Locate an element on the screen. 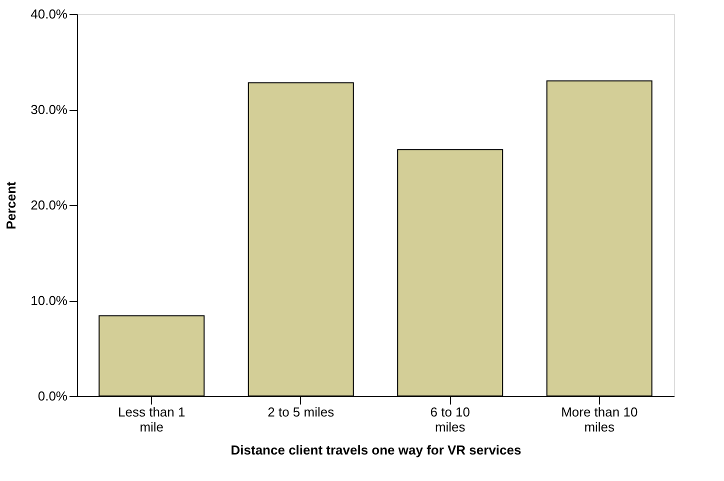 The image size is (724, 481). x-tick-label: 6 to 10 miles is located at coordinates (450, 419).